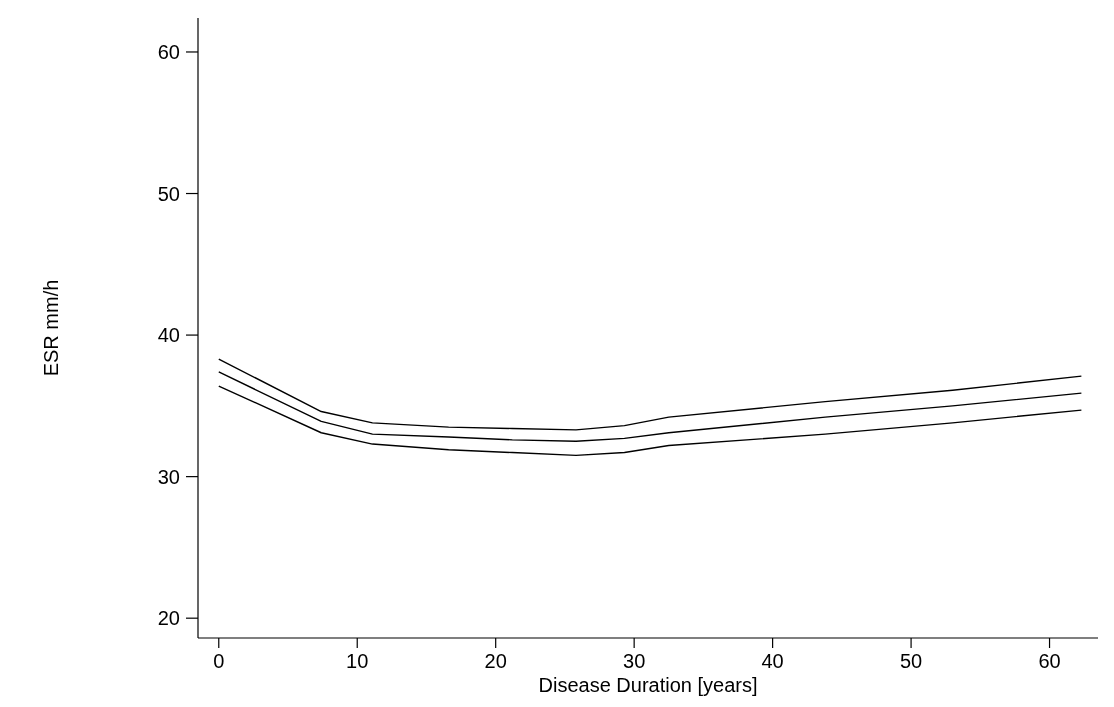  Describe the element at coordinates (772, 661) in the screenshot. I see `x-tick-label: 40` at that location.